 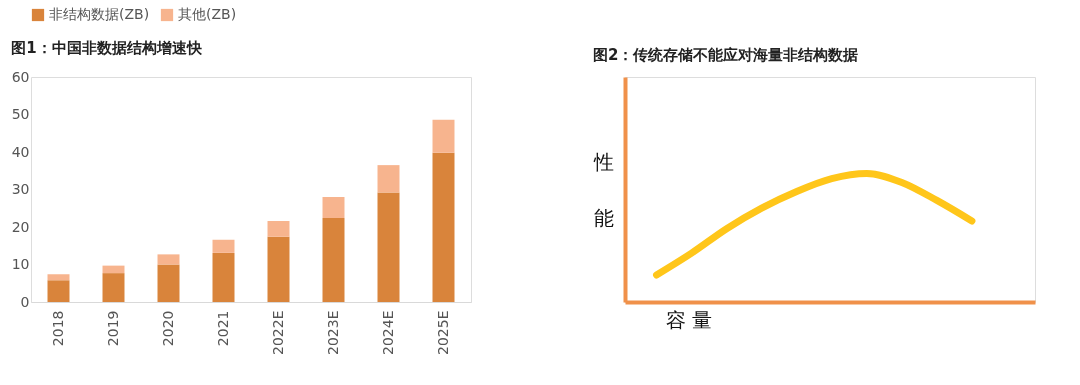 I want to click on x-tick-label: 2020, so click(x=167, y=328).